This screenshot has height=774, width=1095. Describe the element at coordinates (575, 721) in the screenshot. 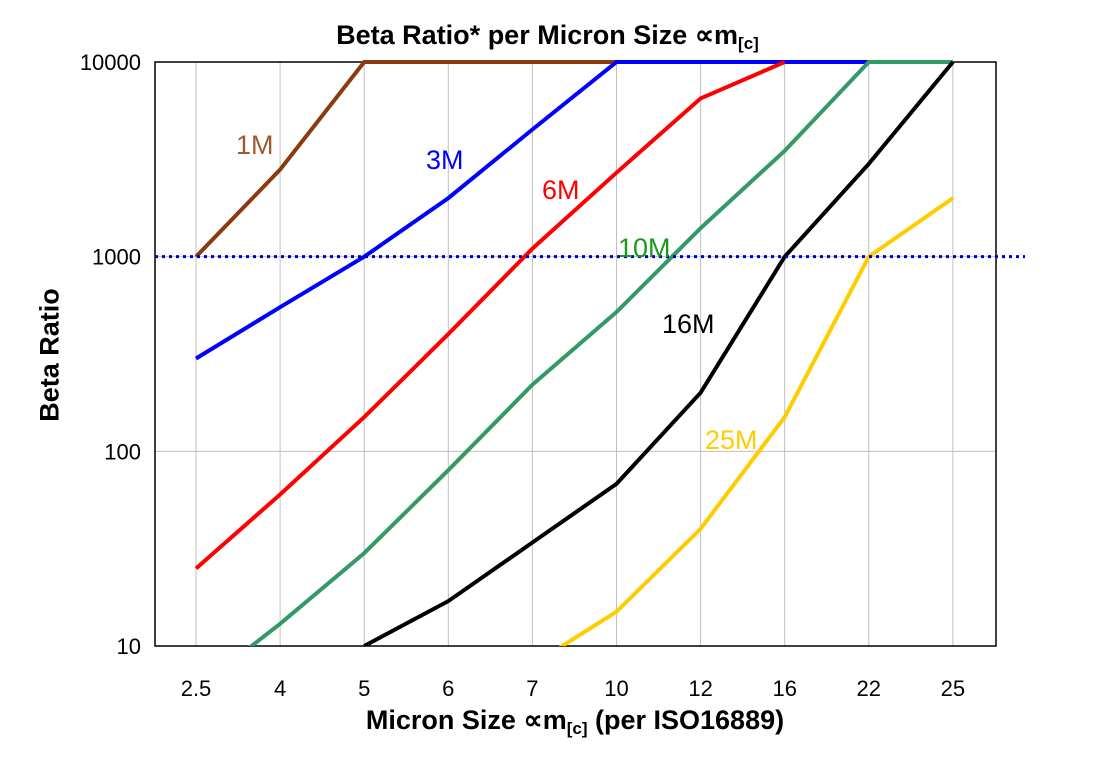

I see `x-axis-label: Micron Size ∝m[c] (per ISO16889)` at that location.